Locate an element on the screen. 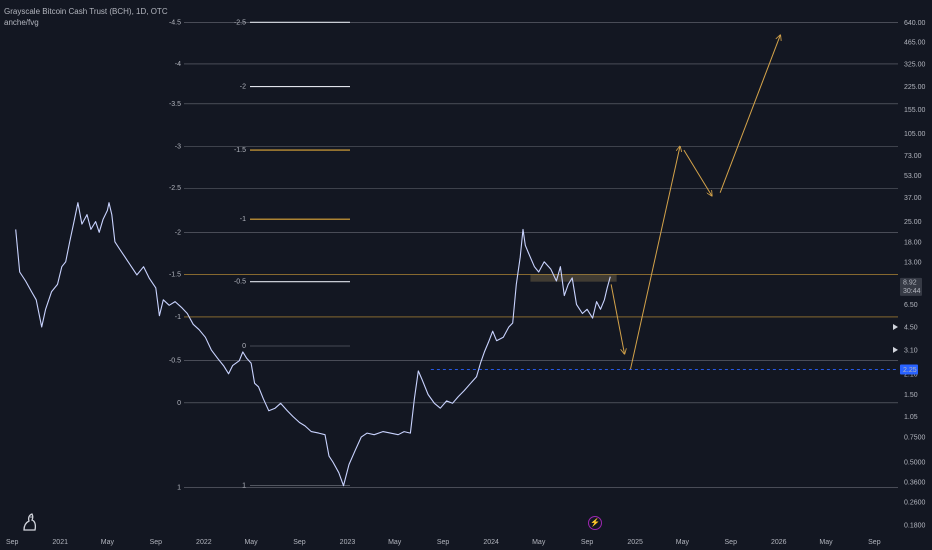 Image resolution: width=932 pixels, height=550 pixels. fib-level-label: -4.5 is located at coordinates (175, 22).